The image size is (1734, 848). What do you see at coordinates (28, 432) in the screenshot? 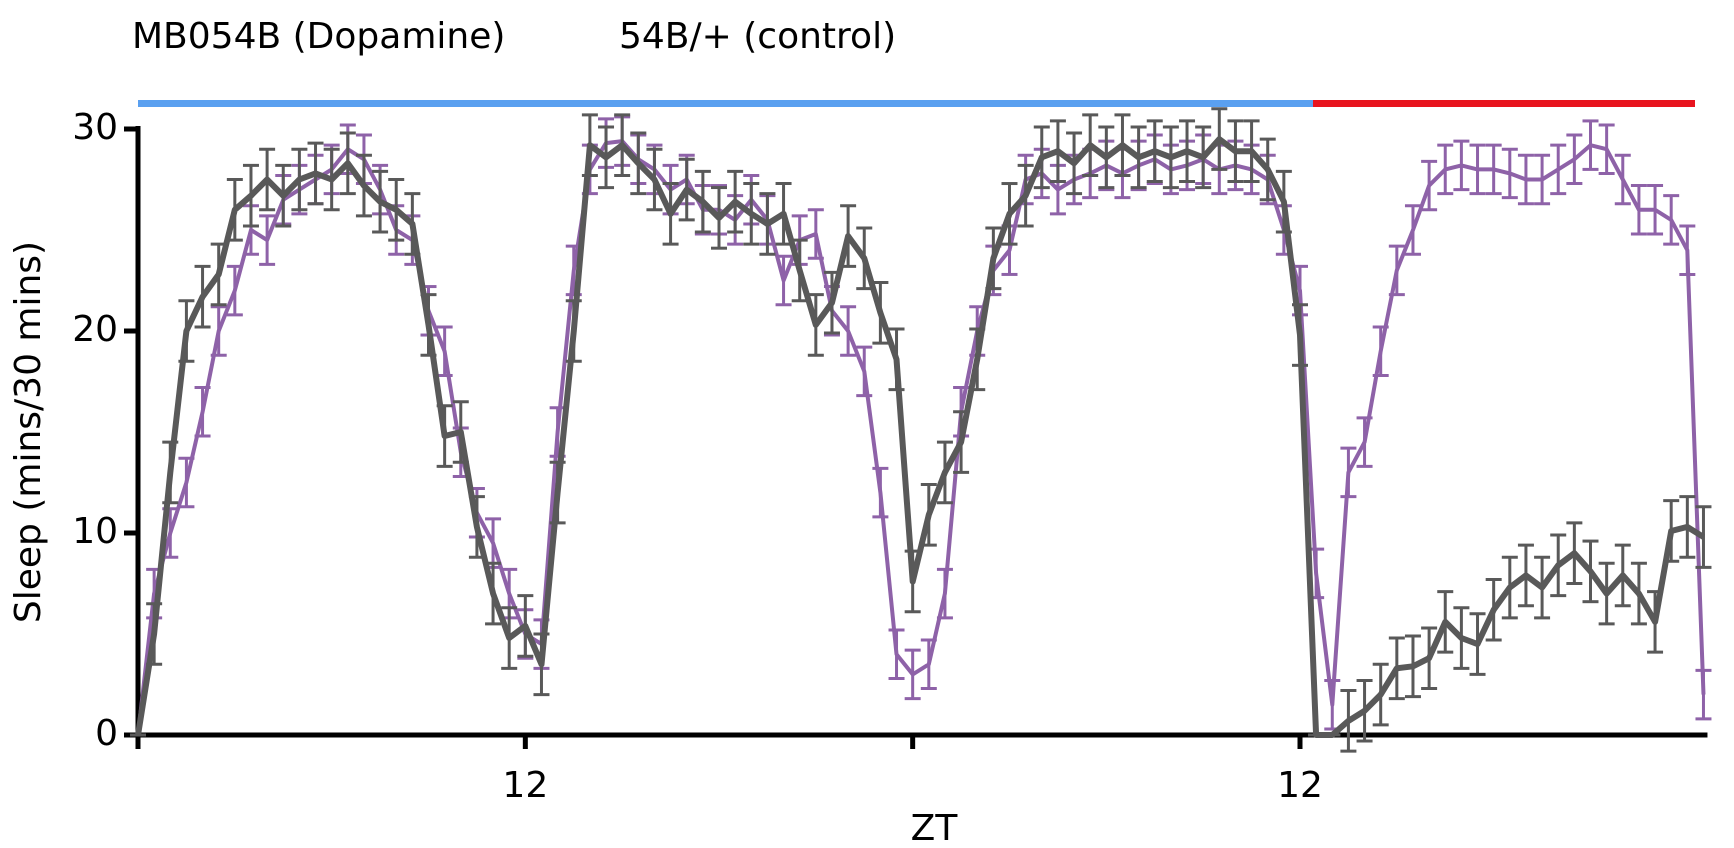
I see `y-axis-label: Sleep (mins/30 mins)` at bounding box center [28, 432].